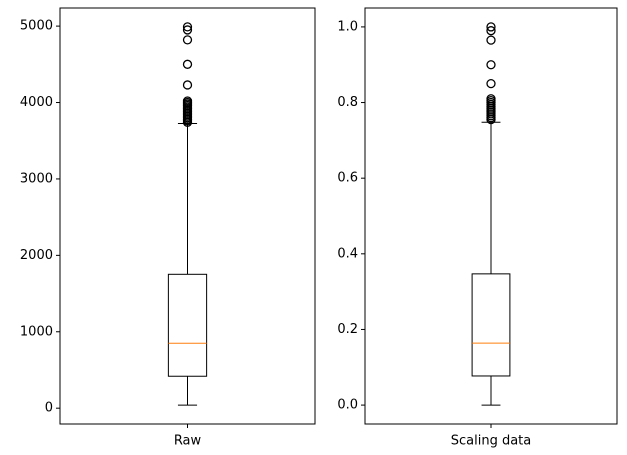 The height and width of the screenshot is (455, 627). I want to click on x-tick-label: Scaling data, so click(491, 441).